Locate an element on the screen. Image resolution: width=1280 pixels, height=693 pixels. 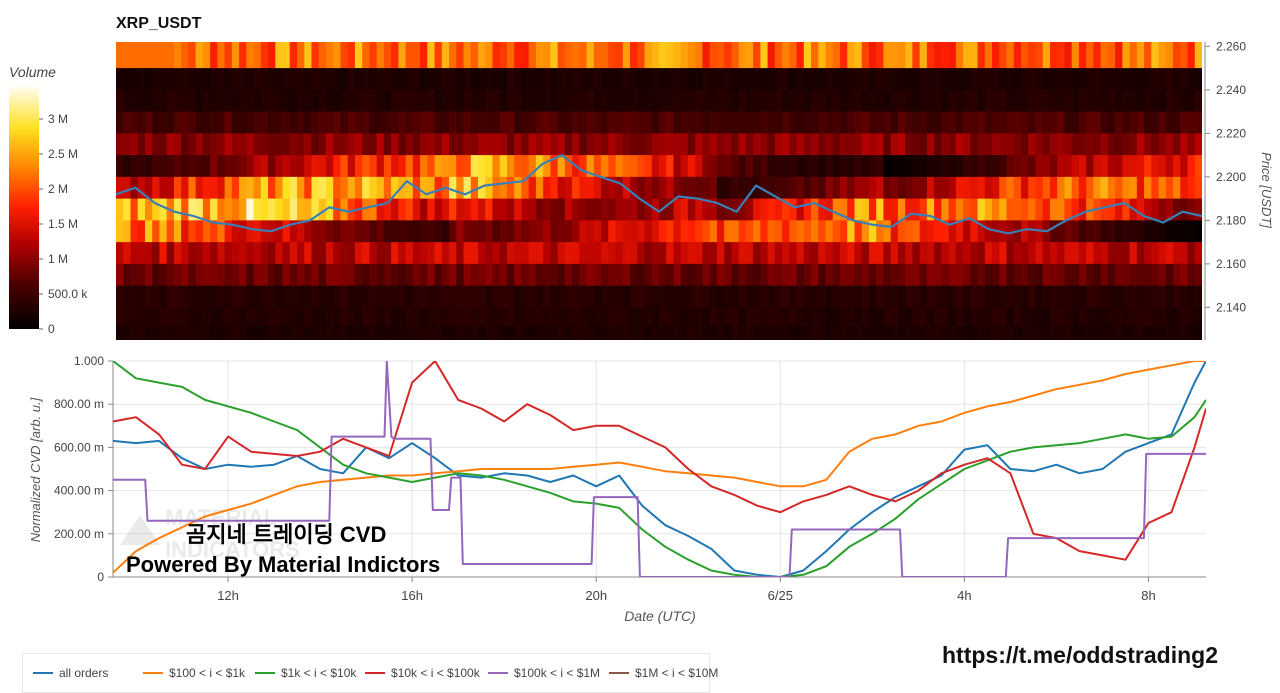
legend-item: $100 < i < $1k is located at coordinates (194, 673).